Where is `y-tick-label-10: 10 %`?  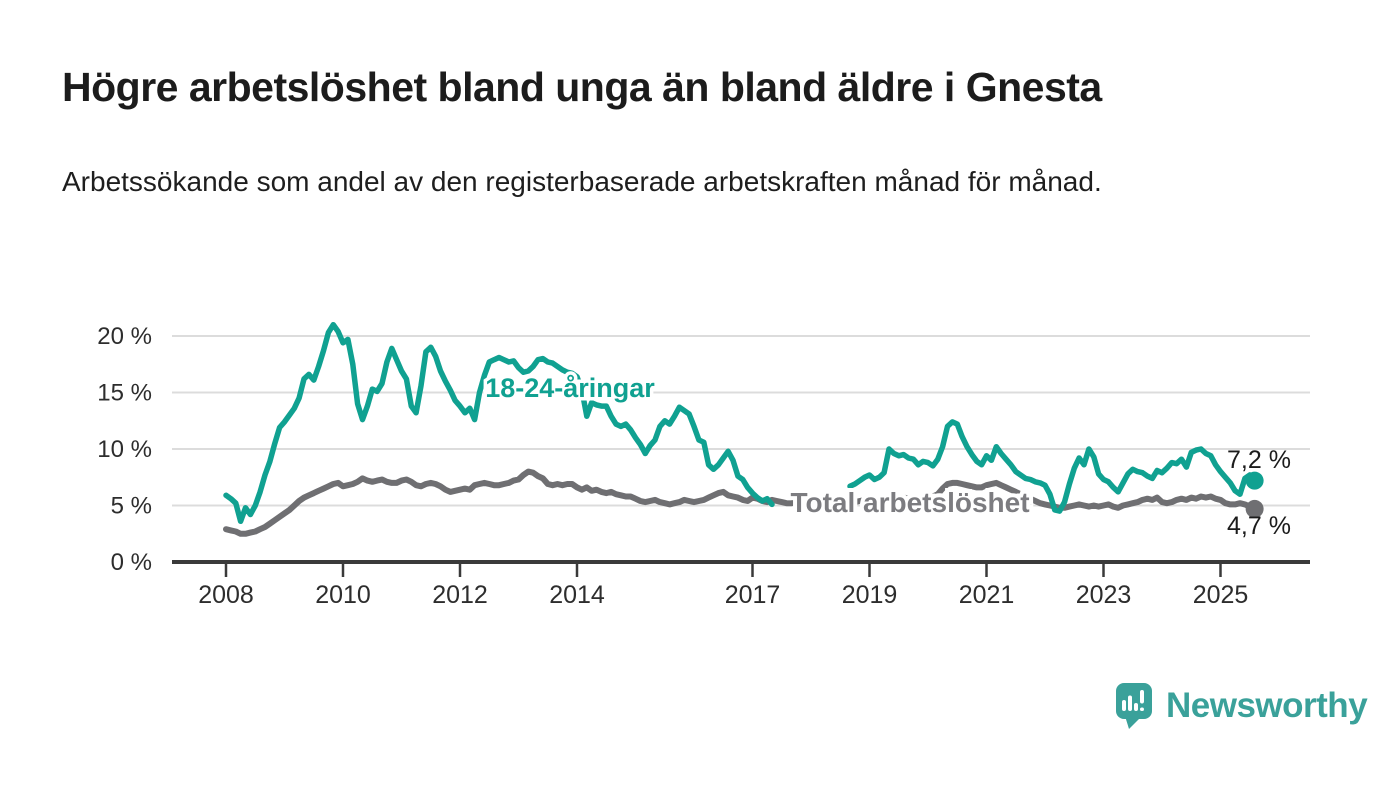
y-tick-label-10: 10 % is located at coordinates (124, 449).